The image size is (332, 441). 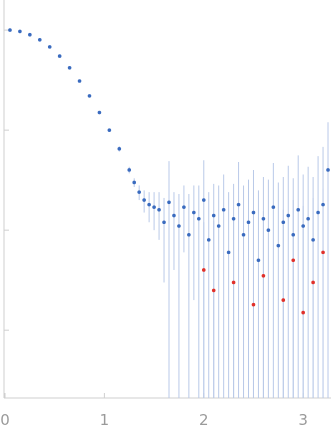 I want to click on x-tick-label: 3, so click(x=303, y=420).